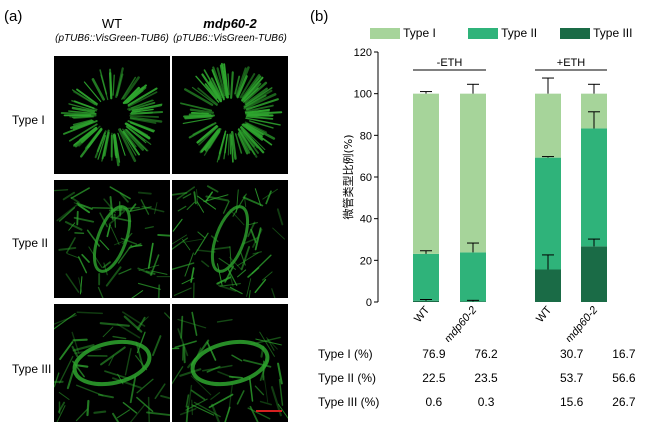 The height and width of the screenshot is (422, 660). I want to click on table-cell: 0.3, so click(486, 402).